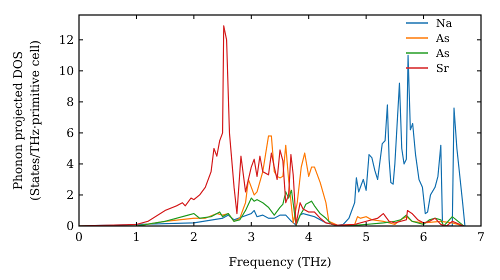 This screenshot has width=500, height=280. What do you see at coordinates (308, 237) in the screenshot?
I see `x-tick-label: 4` at bounding box center [308, 237].